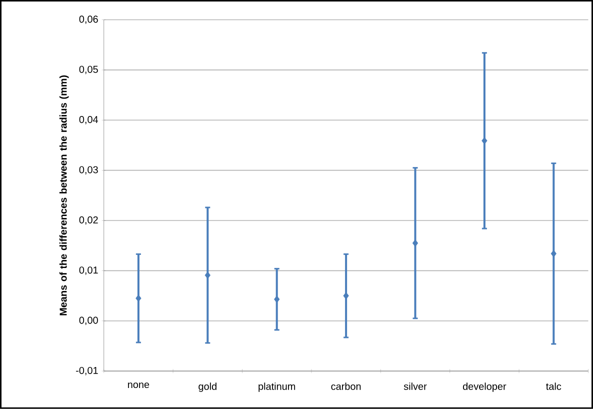 The image size is (593, 409). What do you see at coordinates (277, 387) in the screenshot?
I see `x-tick-label: platinum` at bounding box center [277, 387].